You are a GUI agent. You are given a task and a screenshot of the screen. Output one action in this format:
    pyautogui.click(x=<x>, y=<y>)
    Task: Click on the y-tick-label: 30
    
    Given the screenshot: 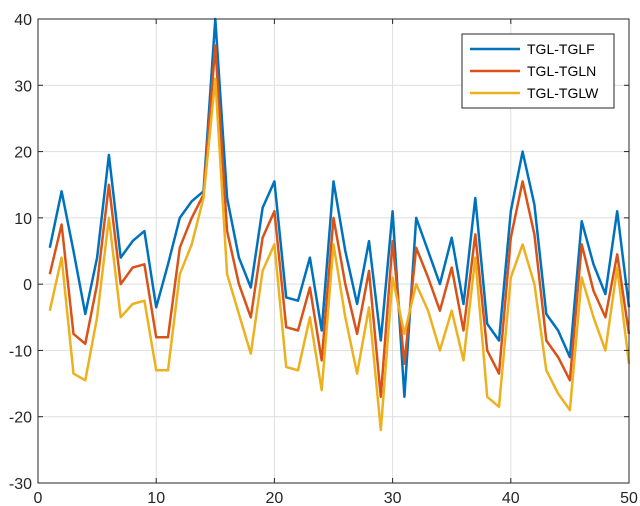 What is the action you would take?
    pyautogui.click(x=23, y=86)
    